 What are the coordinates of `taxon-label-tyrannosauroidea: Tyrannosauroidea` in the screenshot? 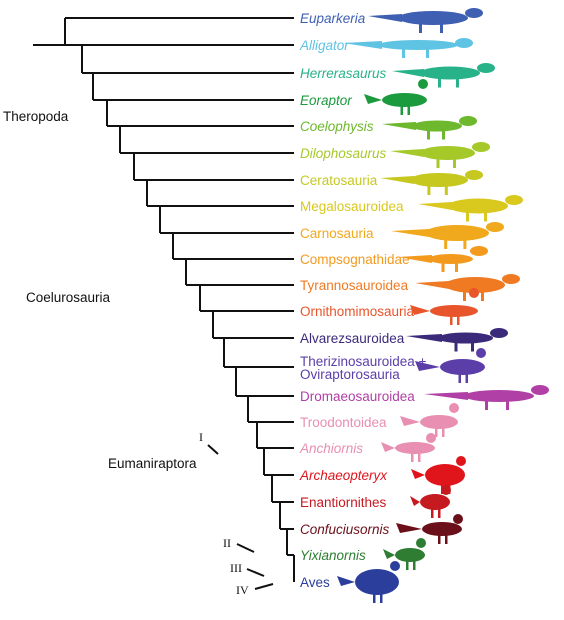 It's located at (354, 285).